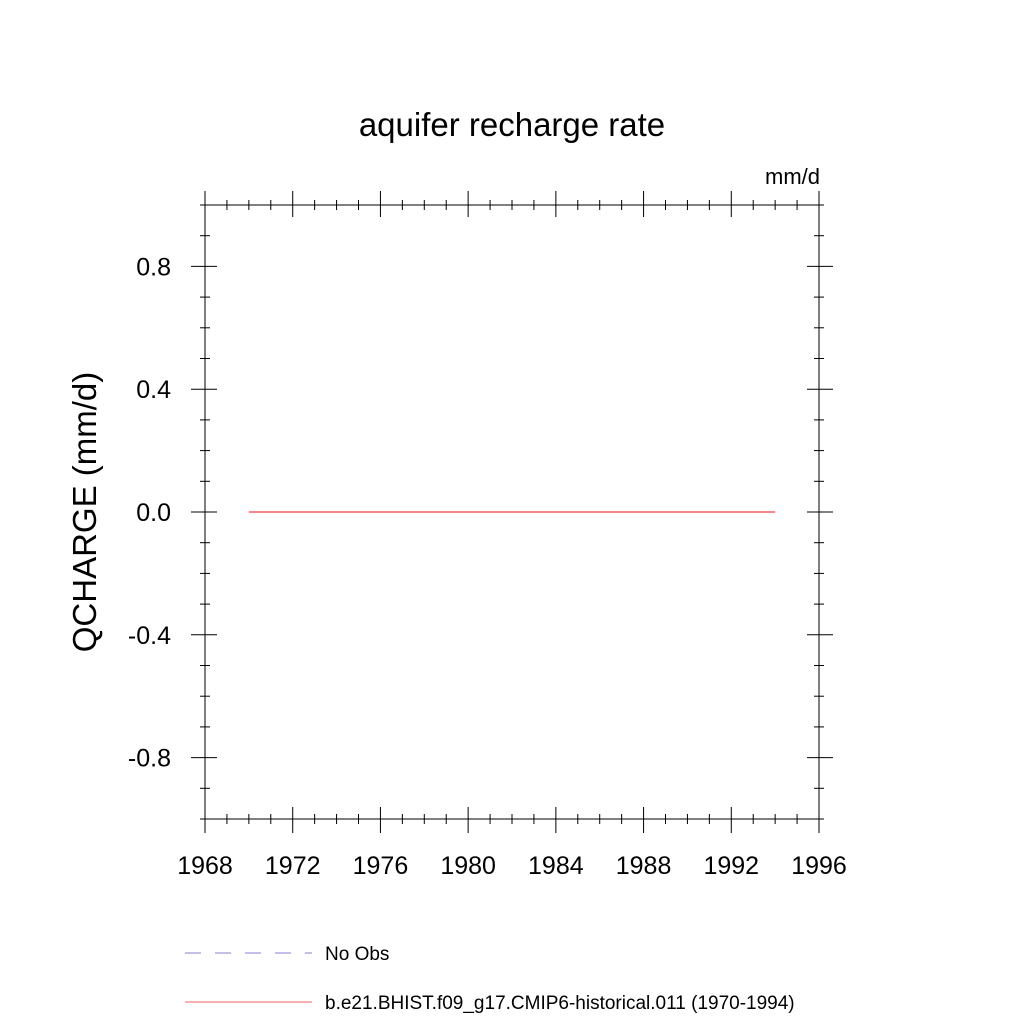  I want to click on y-tick-label: -0.8, so click(149, 759).